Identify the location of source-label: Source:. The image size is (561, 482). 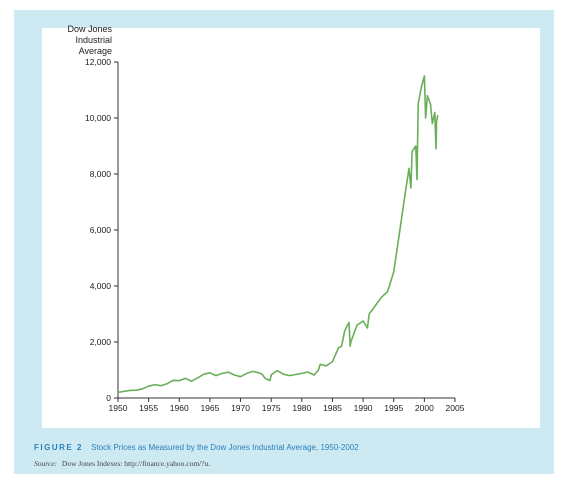
(46, 463).